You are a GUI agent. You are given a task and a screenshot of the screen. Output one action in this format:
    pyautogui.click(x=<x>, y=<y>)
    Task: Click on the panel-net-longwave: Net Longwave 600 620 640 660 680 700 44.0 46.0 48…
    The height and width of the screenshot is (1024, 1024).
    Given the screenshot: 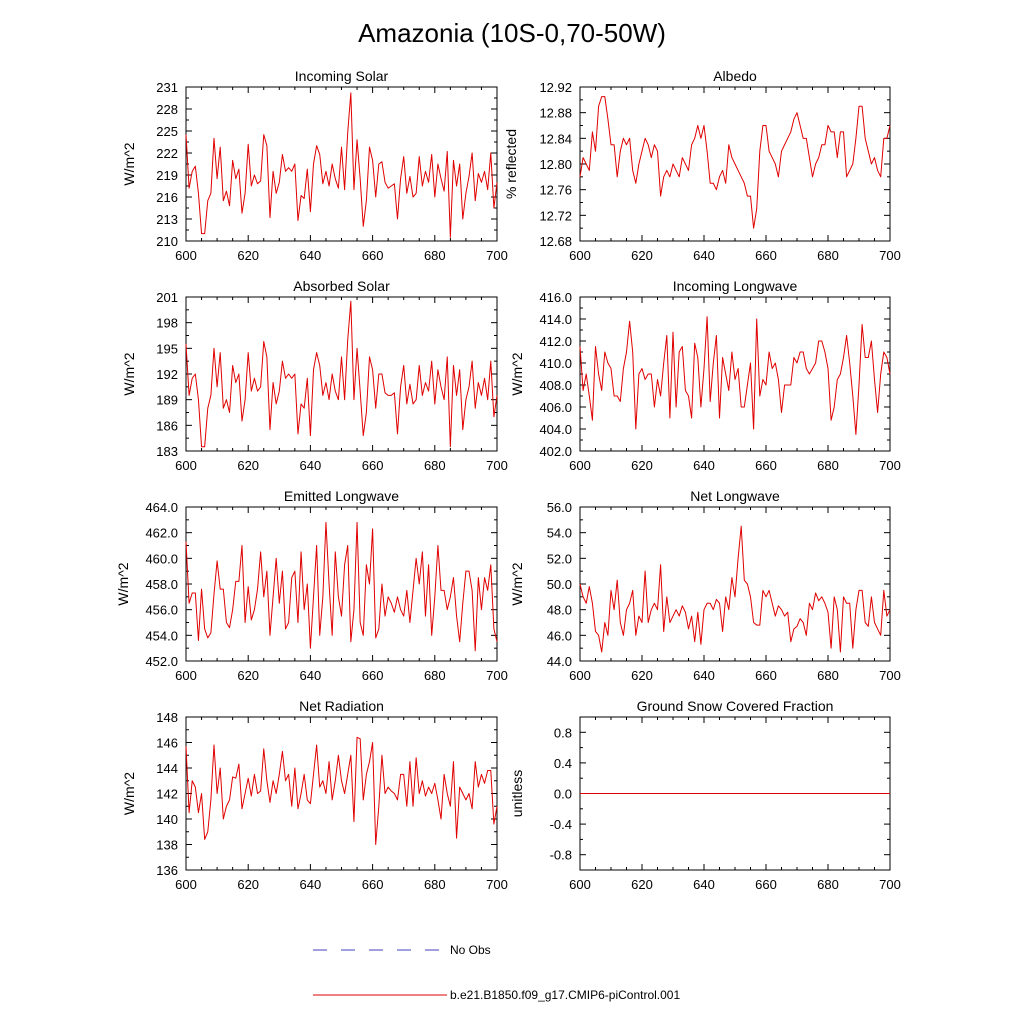 What is the action you would take?
    pyautogui.click(x=705, y=585)
    